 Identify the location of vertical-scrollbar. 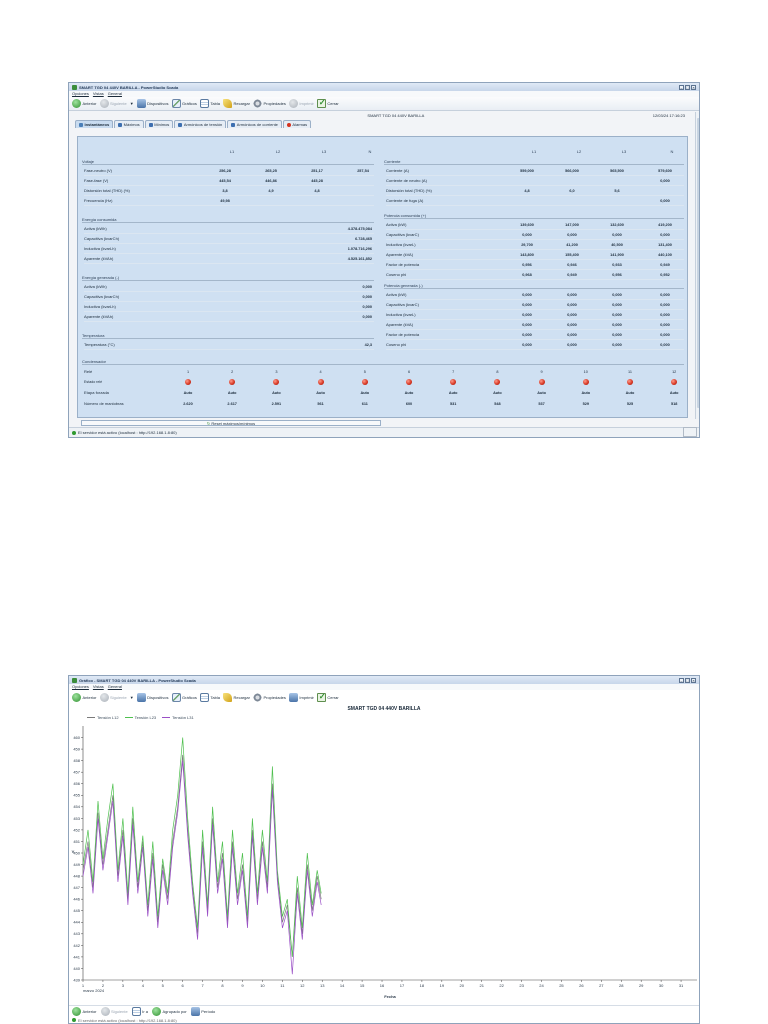
(697, 265).